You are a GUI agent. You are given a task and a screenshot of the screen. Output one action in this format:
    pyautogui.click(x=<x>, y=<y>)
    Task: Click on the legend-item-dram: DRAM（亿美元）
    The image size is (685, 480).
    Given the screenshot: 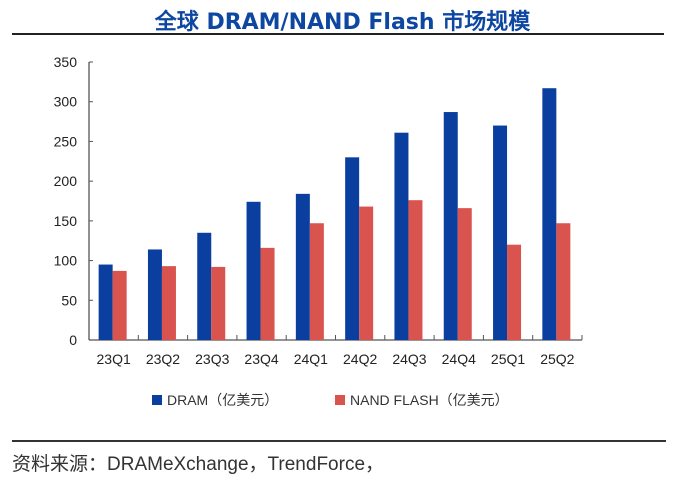 What is the action you would take?
    pyautogui.click(x=215, y=400)
    